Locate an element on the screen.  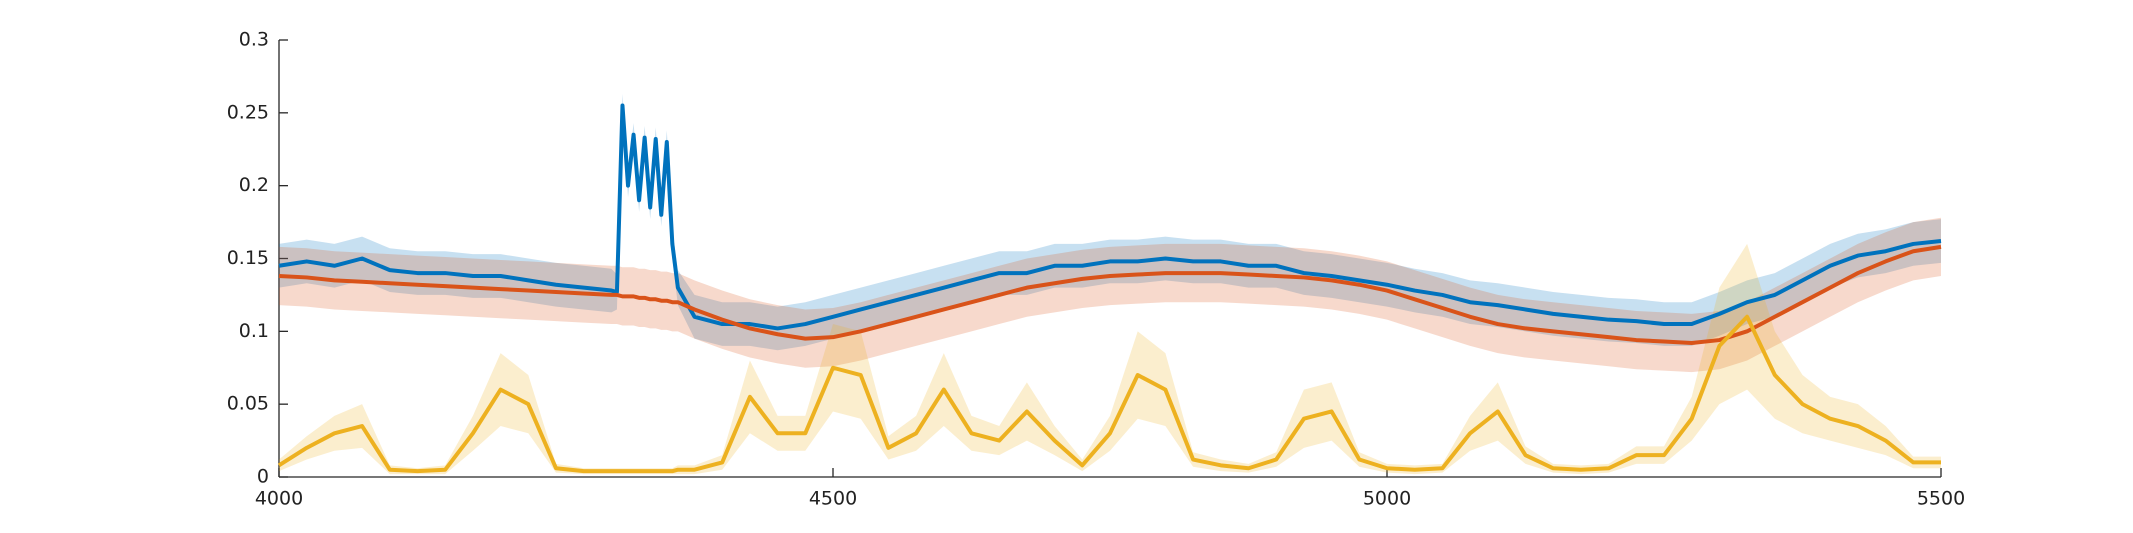
x-tick-label: 4500 is located at coordinates (833, 499).